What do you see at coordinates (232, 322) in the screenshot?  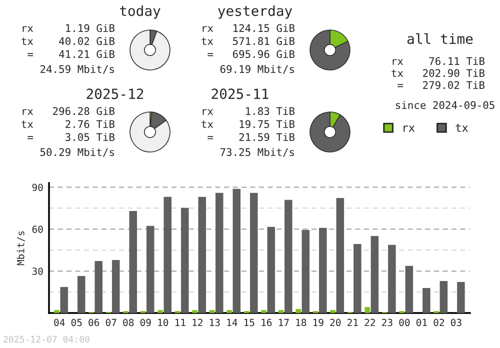 I see `x-tick-label: 14` at bounding box center [232, 322].